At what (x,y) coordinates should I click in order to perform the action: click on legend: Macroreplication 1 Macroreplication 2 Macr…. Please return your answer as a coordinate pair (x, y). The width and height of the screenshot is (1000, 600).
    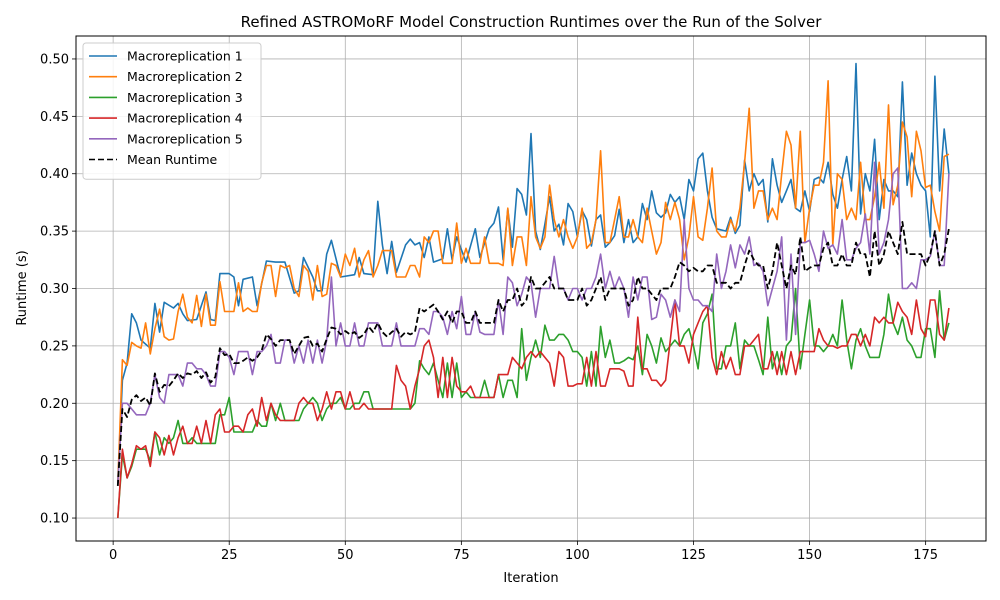
    Looking at the image, I should click on (172, 111).